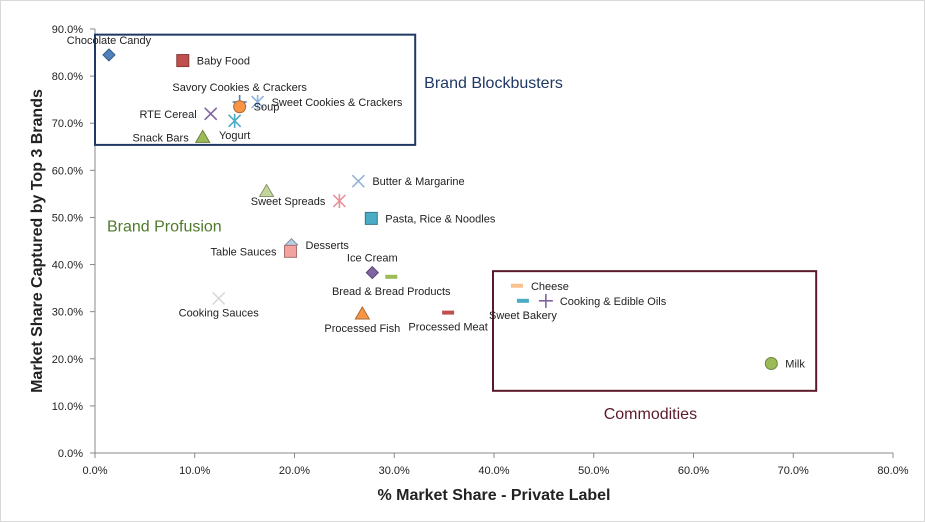 The height and width of the screenshot is (522, 925). I want to click on marker-yogurt, so click(235, 120).